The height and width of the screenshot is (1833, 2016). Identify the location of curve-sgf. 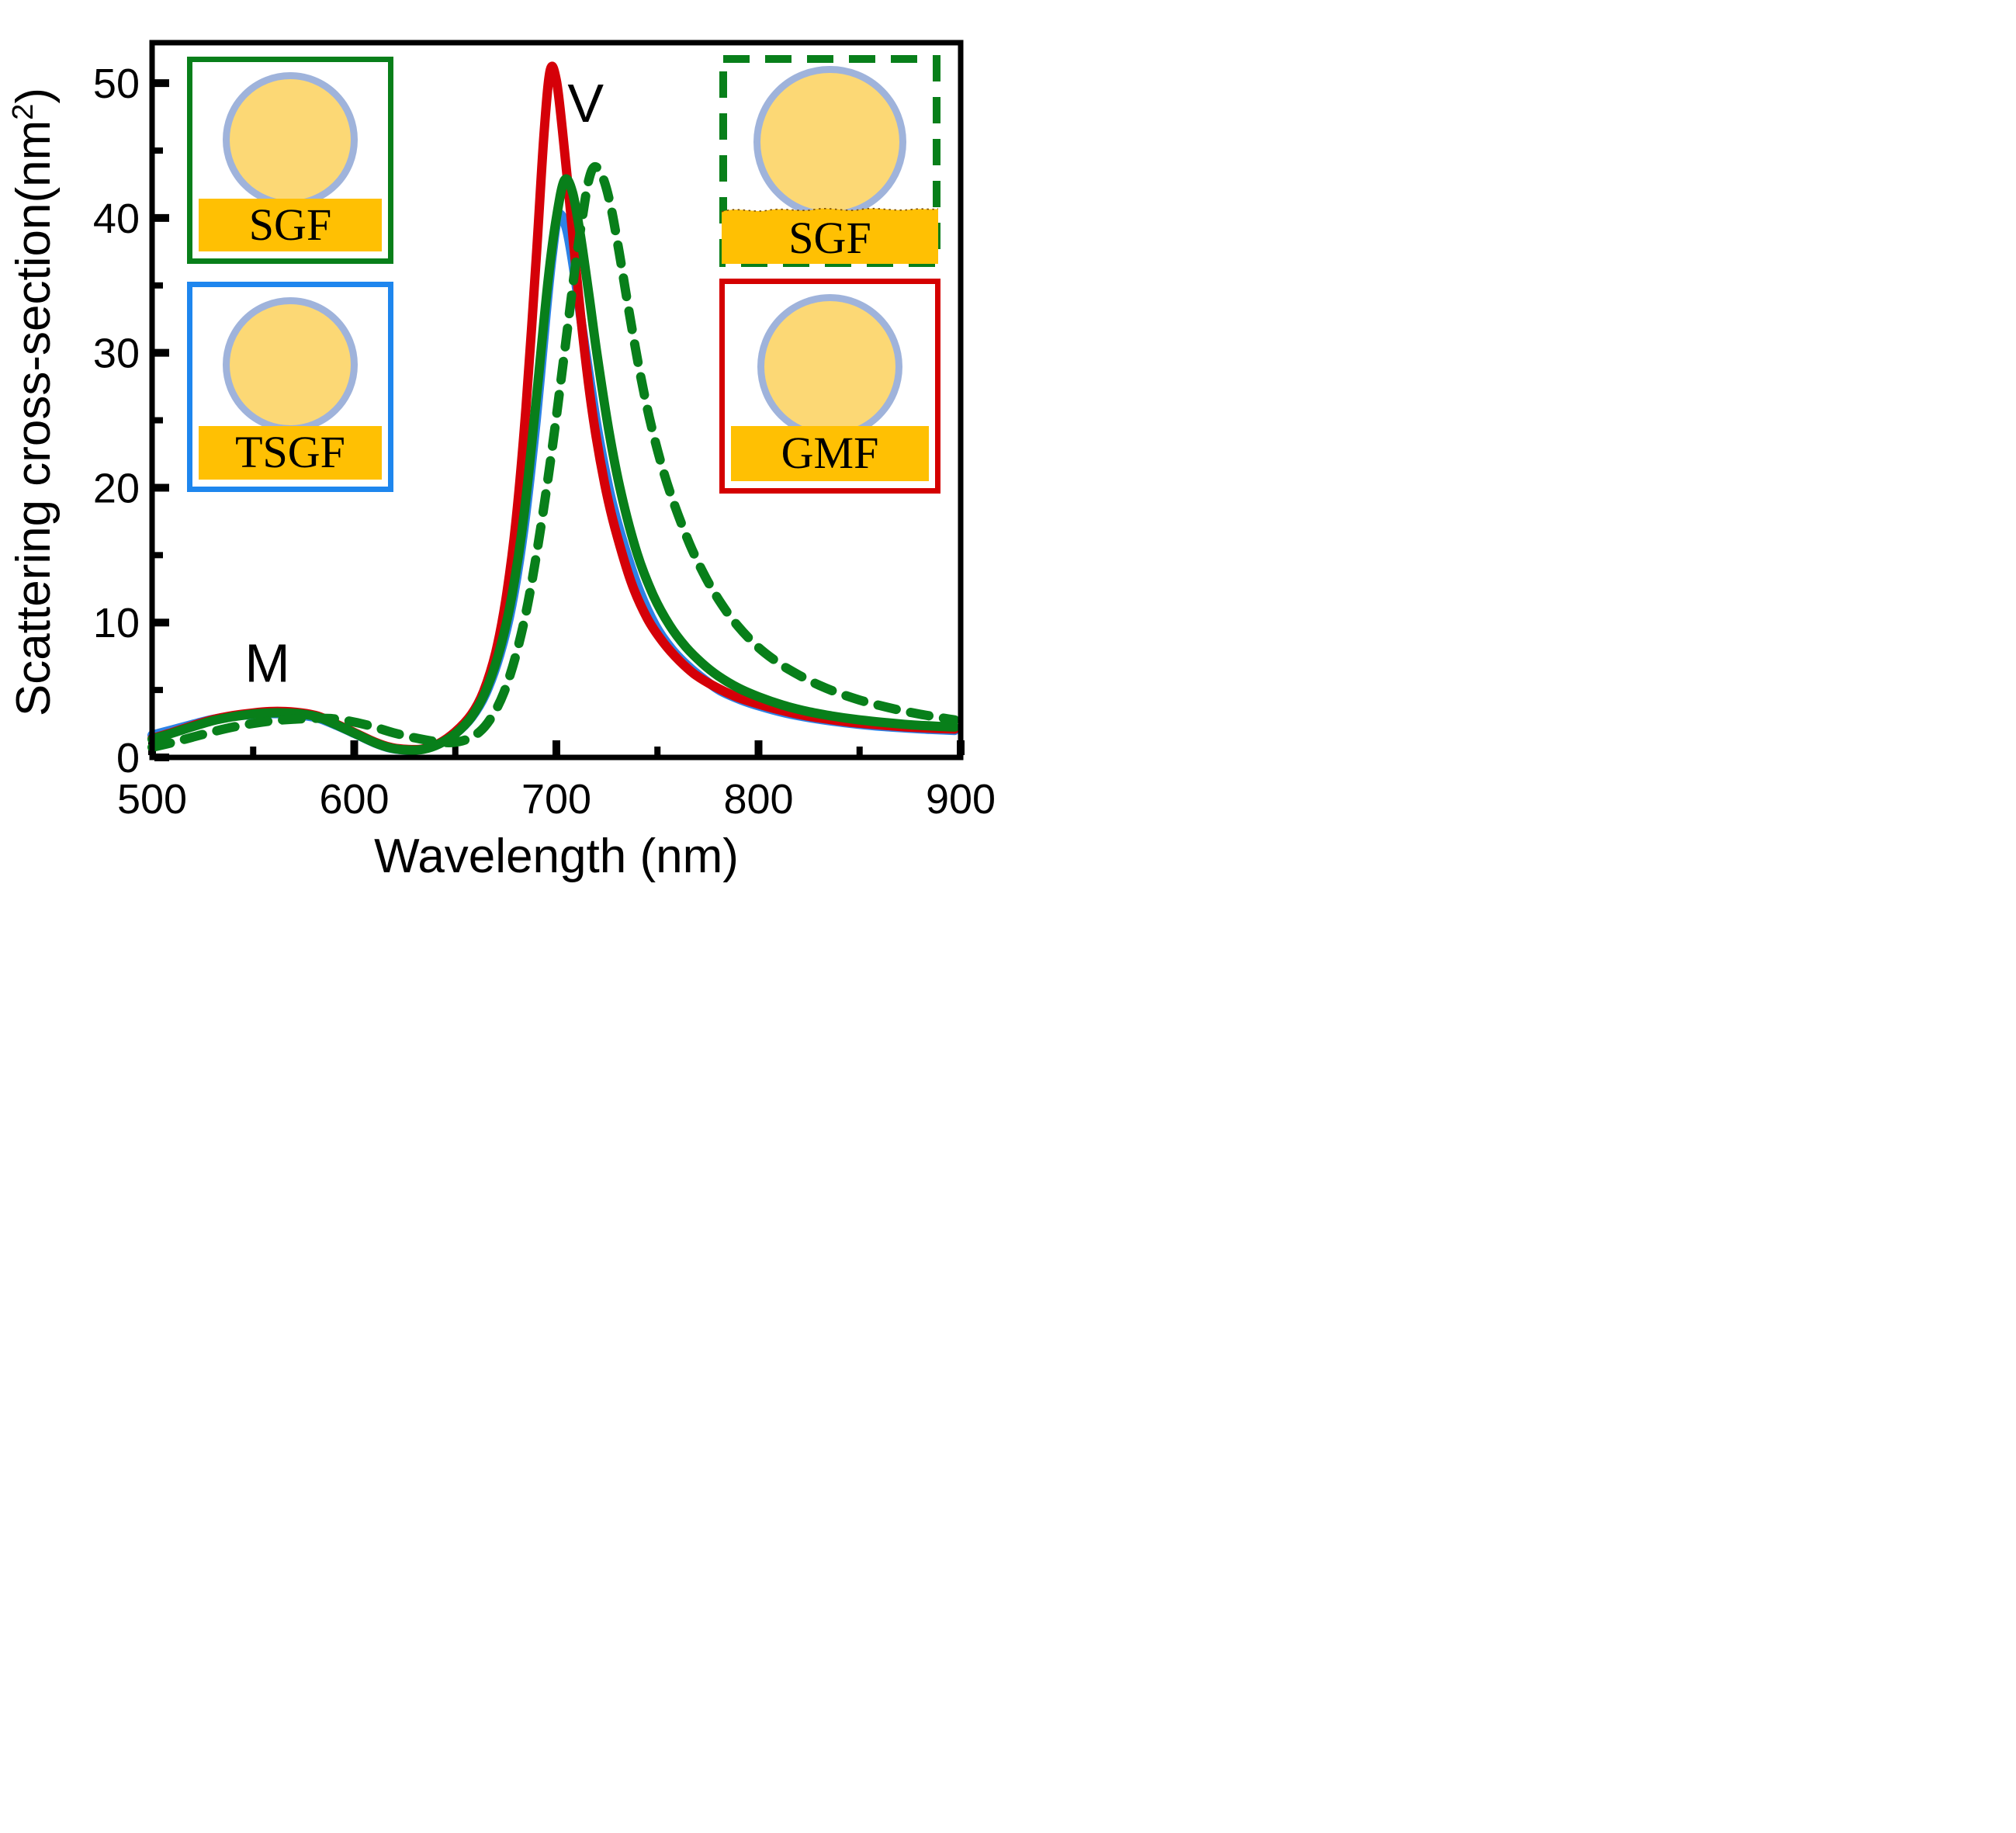
(554, 464).